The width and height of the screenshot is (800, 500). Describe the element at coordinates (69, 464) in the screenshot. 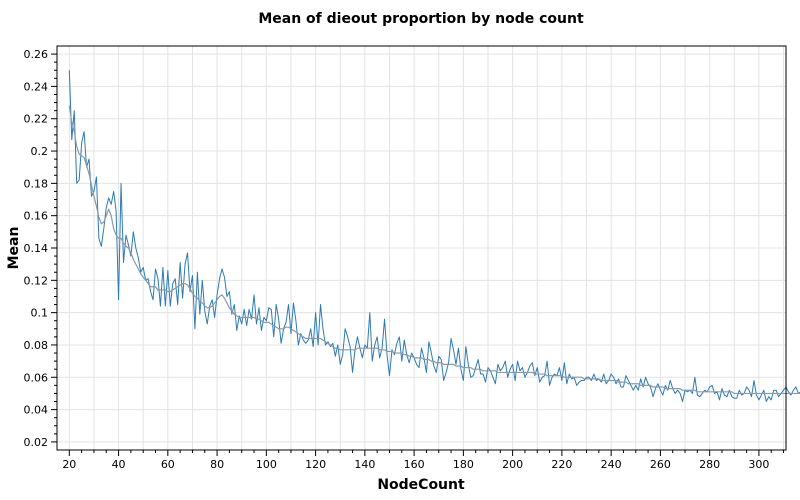

I see `x-tick-label: 20` at that location.